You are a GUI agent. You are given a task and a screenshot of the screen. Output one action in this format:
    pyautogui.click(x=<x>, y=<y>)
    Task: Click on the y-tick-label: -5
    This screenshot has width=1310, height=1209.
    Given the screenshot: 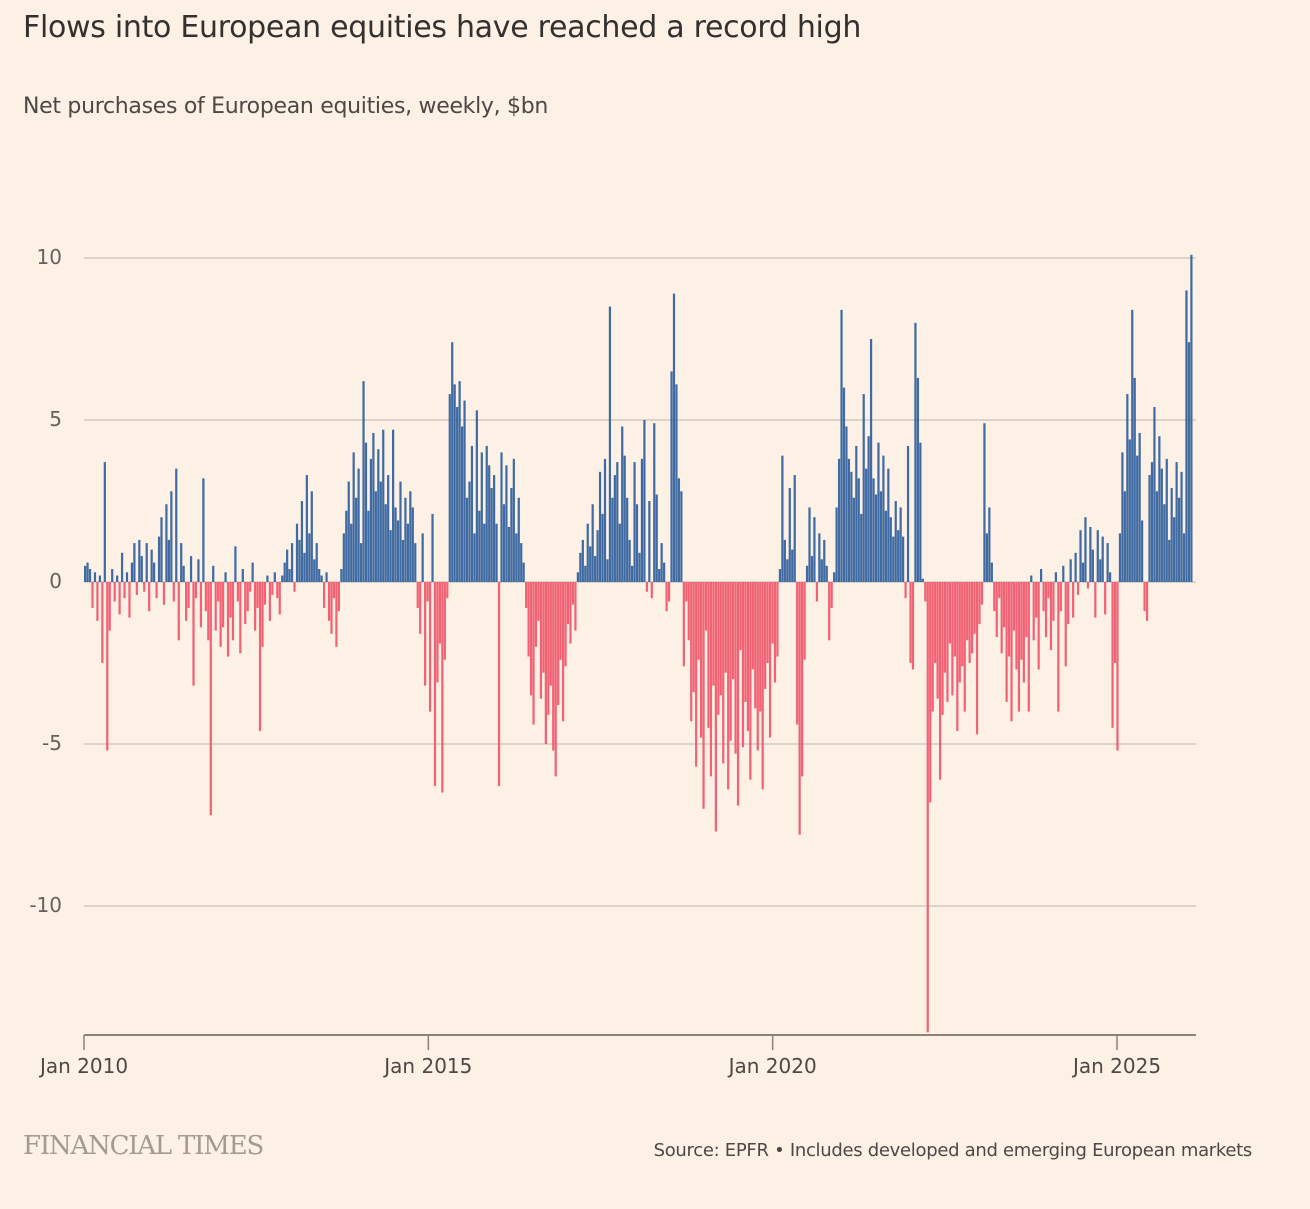 What is the action you would take?
    pyautogui.click(x=52, y=743)
    